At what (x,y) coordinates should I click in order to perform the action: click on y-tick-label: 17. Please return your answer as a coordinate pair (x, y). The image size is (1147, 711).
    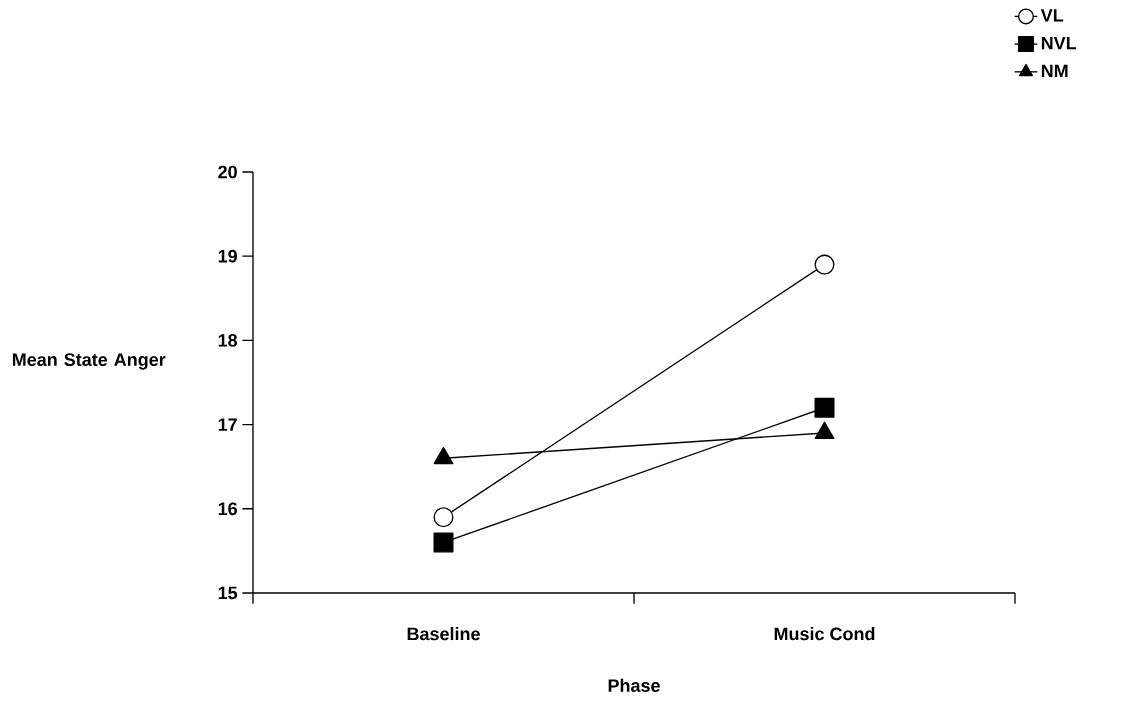
    Looking at the image, I should click on (227, 424).